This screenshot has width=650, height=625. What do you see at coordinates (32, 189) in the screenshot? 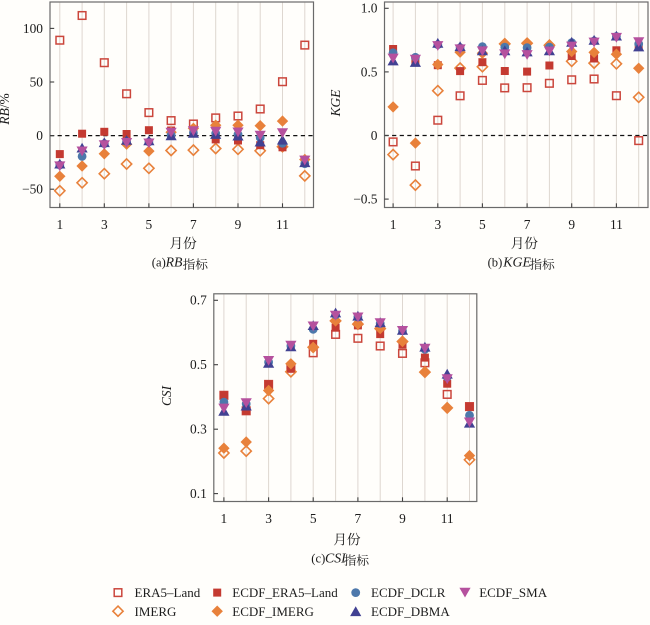
I see `svg-text: −50` at bounding box center [32, 189].